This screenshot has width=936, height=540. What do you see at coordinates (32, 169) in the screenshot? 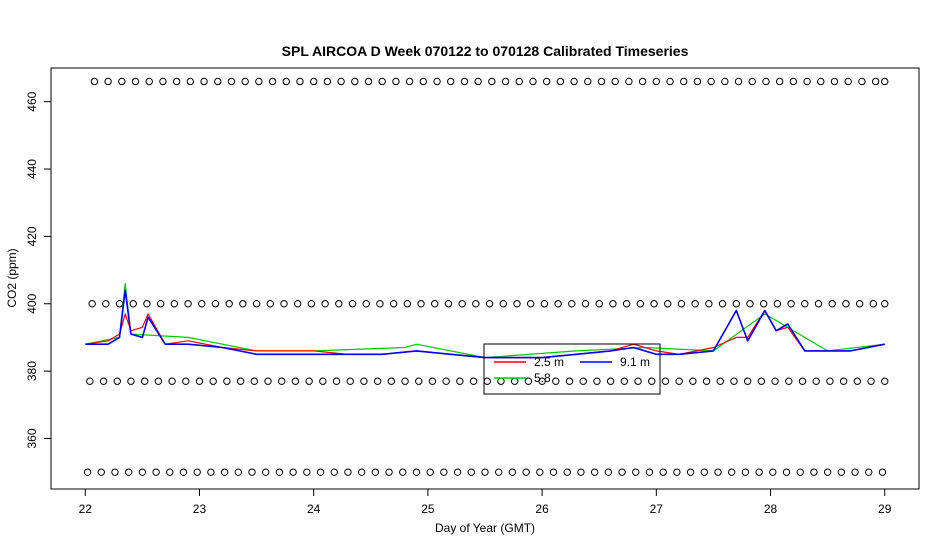
I see `y-tick-label: 440` at bounding box center [32, 169].